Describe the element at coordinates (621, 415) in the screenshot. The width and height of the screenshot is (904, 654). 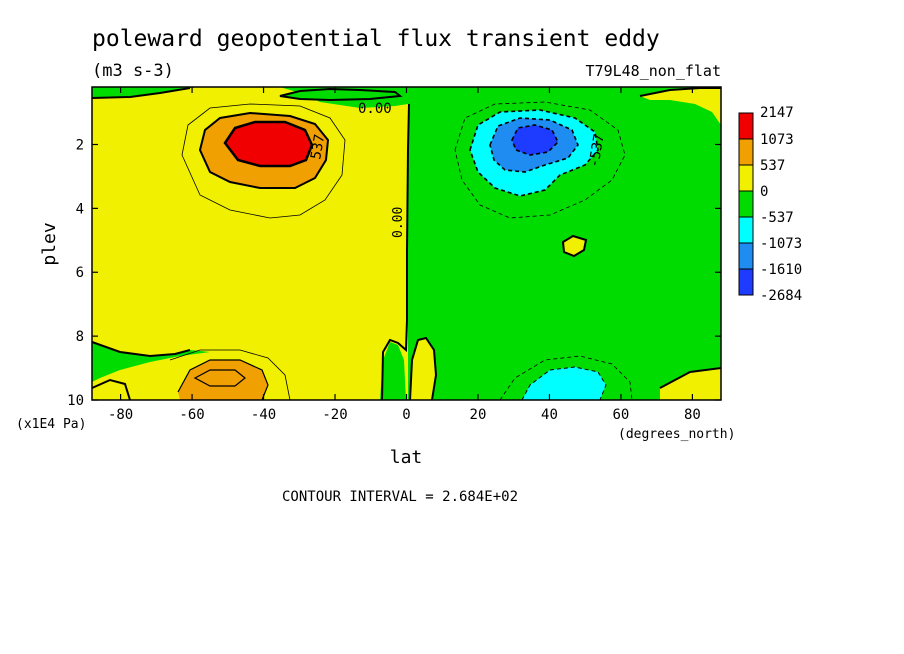
I see `x-tick-label: 60` at that location.